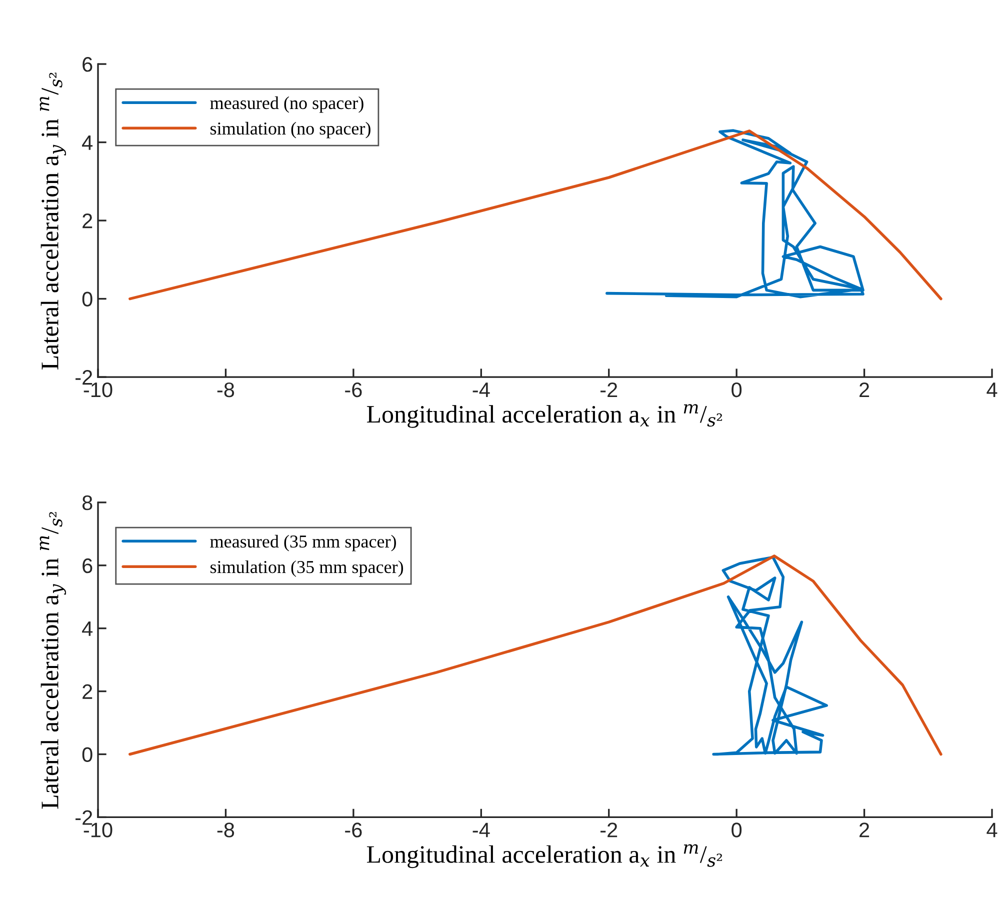 The height and width of the screenshot is (902, 1000). I want to click on y-tick-label: 8, so click(87, 502).